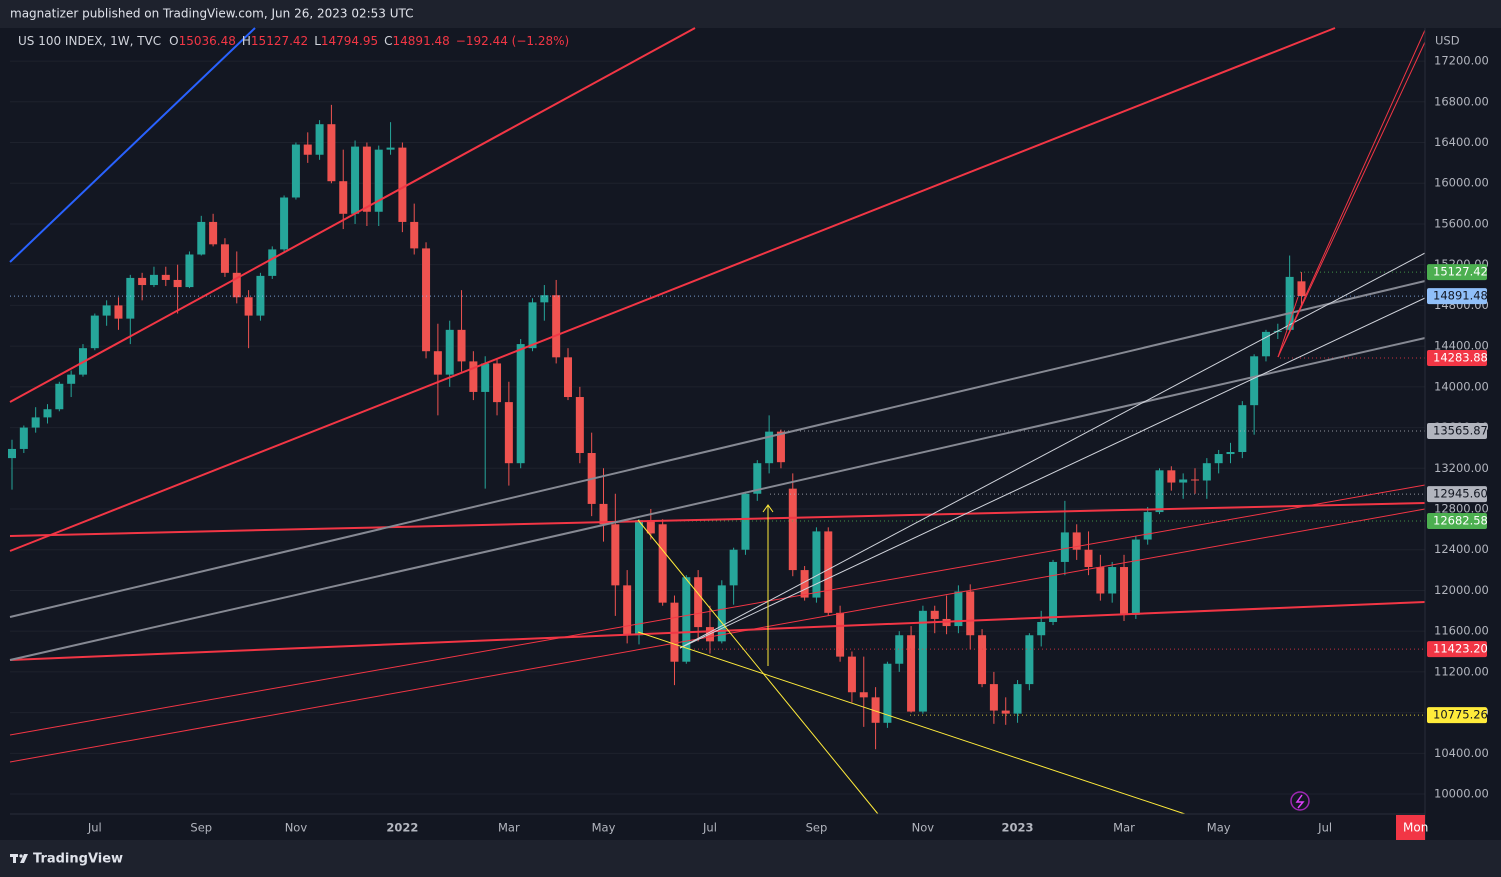 This screenshot has height=877, width=1501. Describe the element at coordinates (604, 828) in the screenshot. I see `x-tick-label: May` at that location.